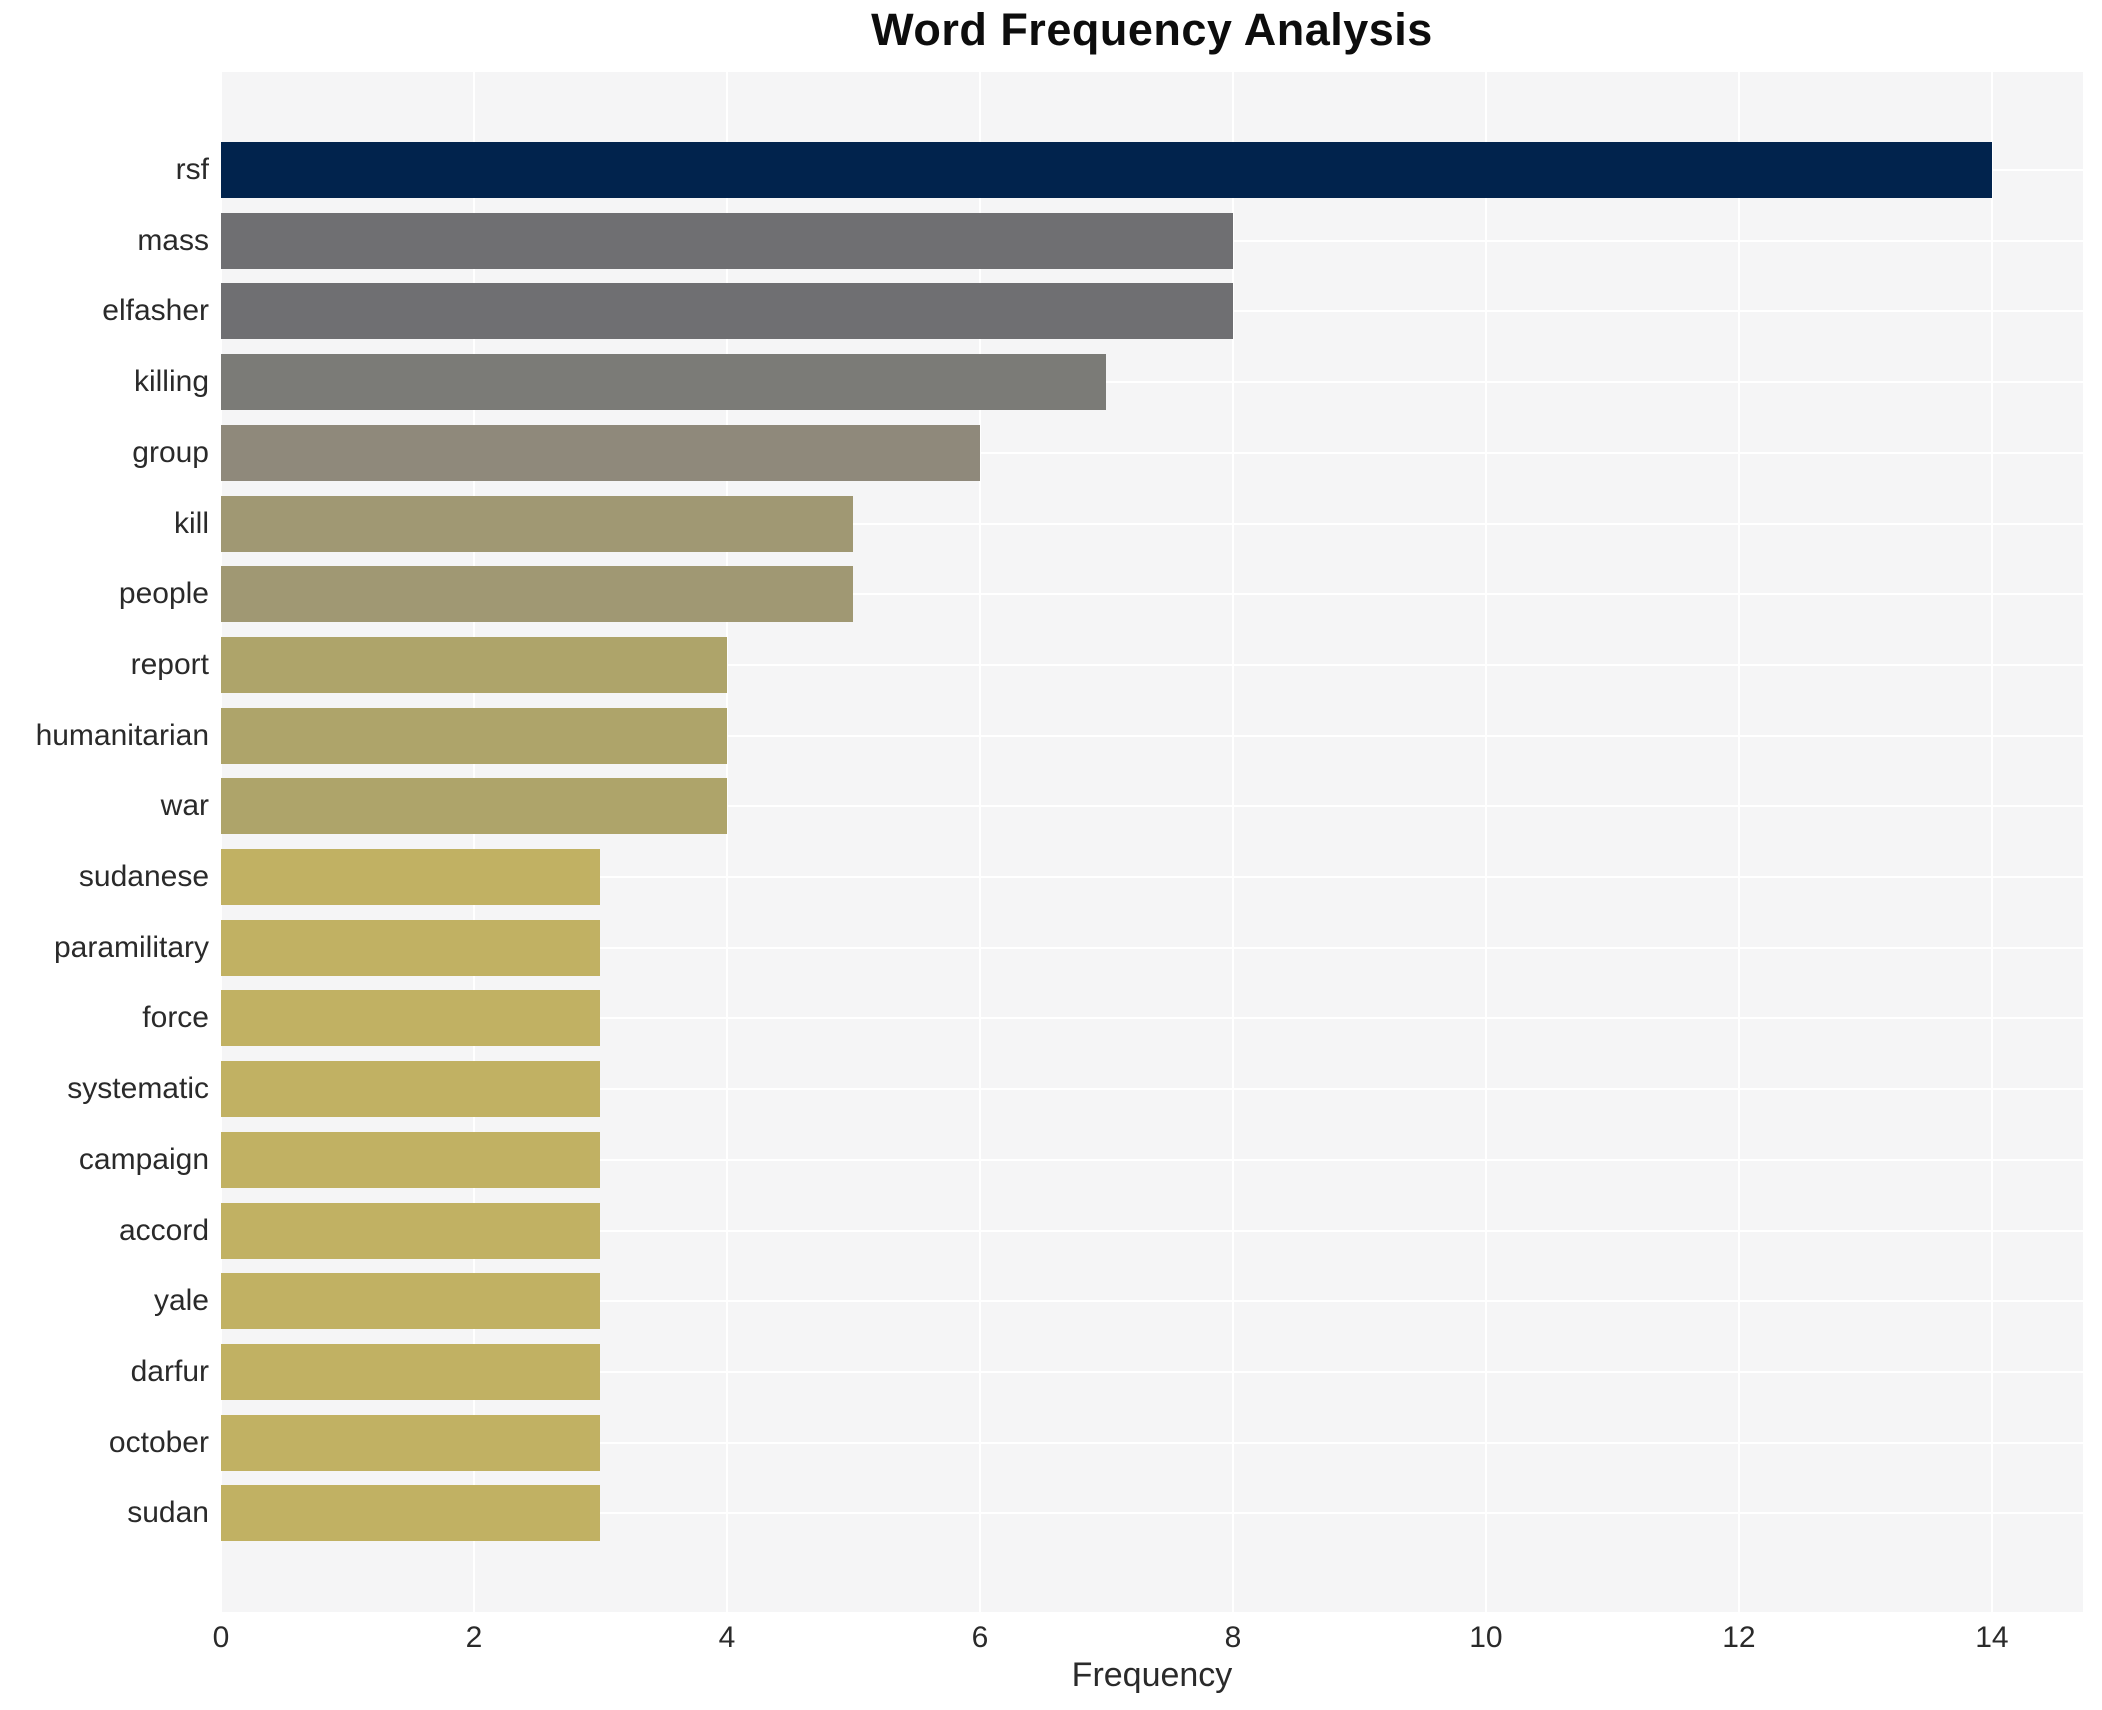 The image size is (2102, 1710). Describe the element at coordinates (170, 452) in the screenshot. I see `y-tick-label-group: group` at that location.